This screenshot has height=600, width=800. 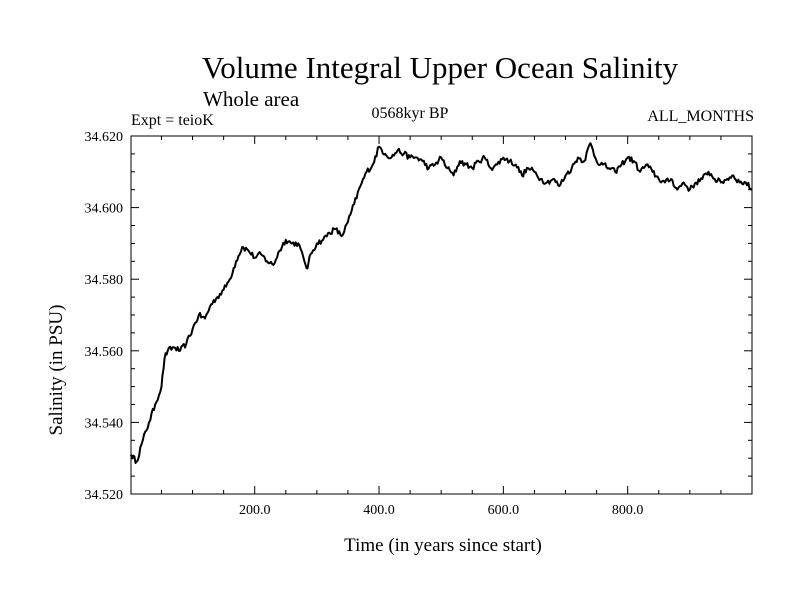 I want to click on x-tick-label: 200.0, so click(x=255, y=510).